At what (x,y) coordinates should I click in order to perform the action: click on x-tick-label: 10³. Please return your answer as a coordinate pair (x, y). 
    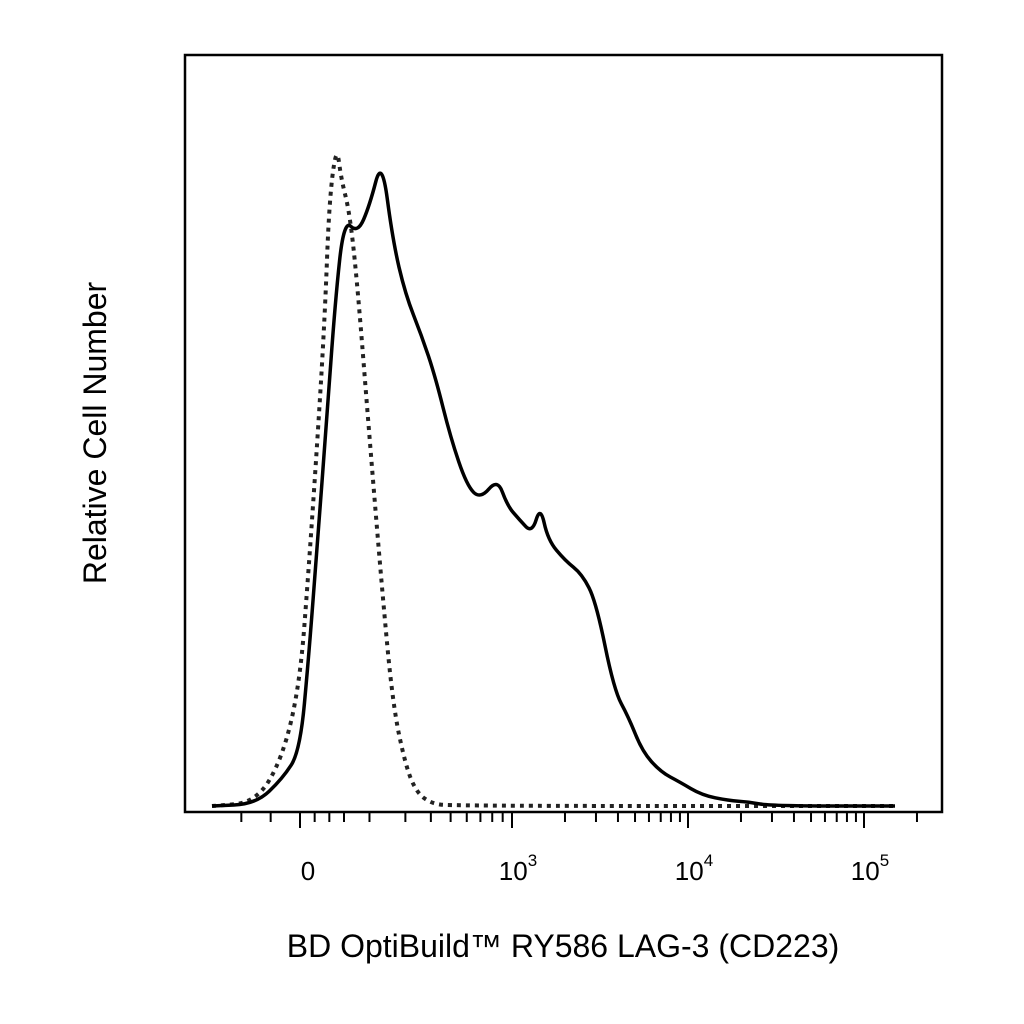
    Looking at the image, I should click on (518, 868).